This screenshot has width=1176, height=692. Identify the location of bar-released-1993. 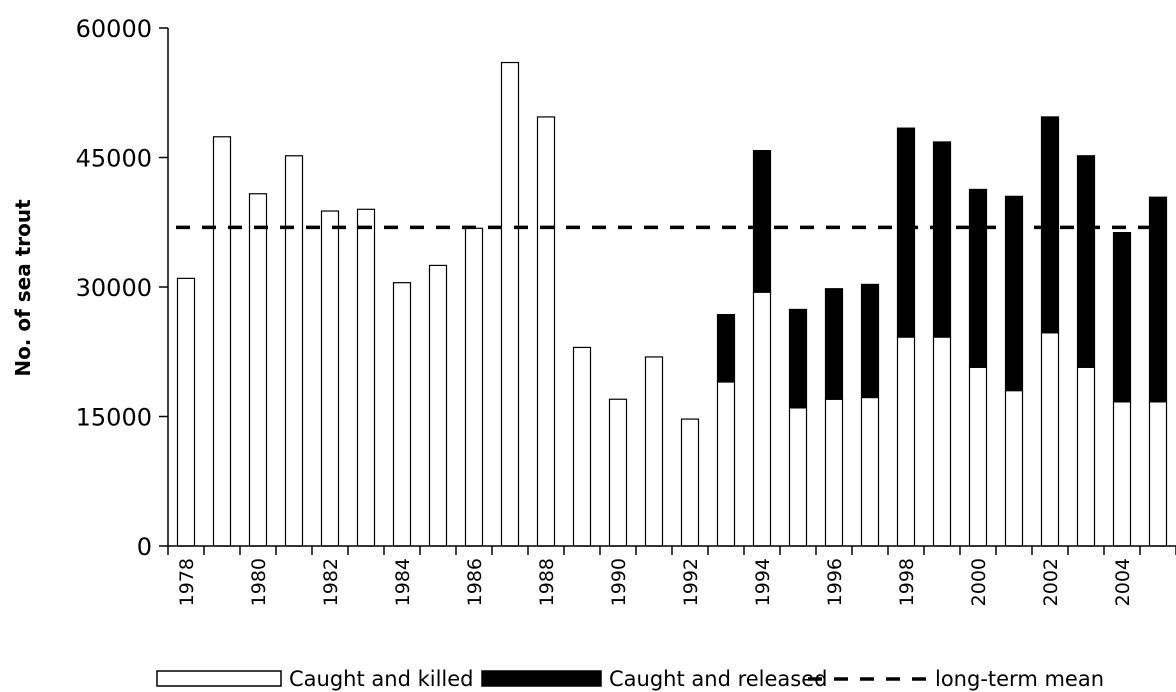
(726, 348).